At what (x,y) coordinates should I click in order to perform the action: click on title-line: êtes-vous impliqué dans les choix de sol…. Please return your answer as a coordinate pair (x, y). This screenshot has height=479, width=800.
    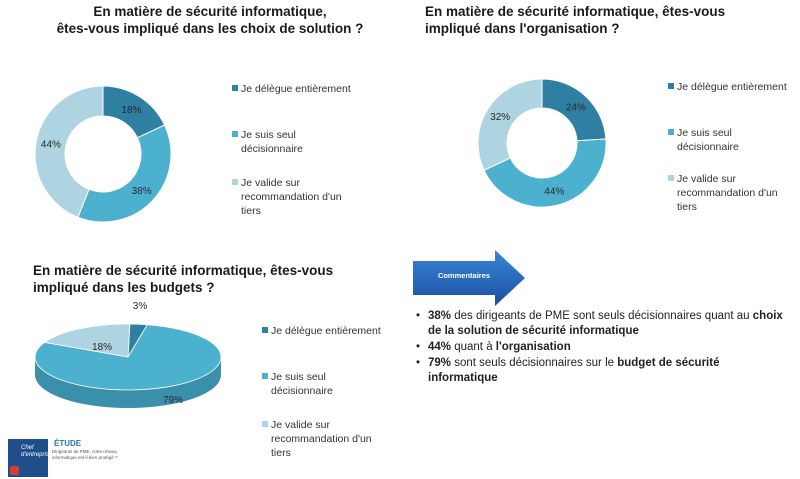
    Looking at the image, I should click on (210, 28).